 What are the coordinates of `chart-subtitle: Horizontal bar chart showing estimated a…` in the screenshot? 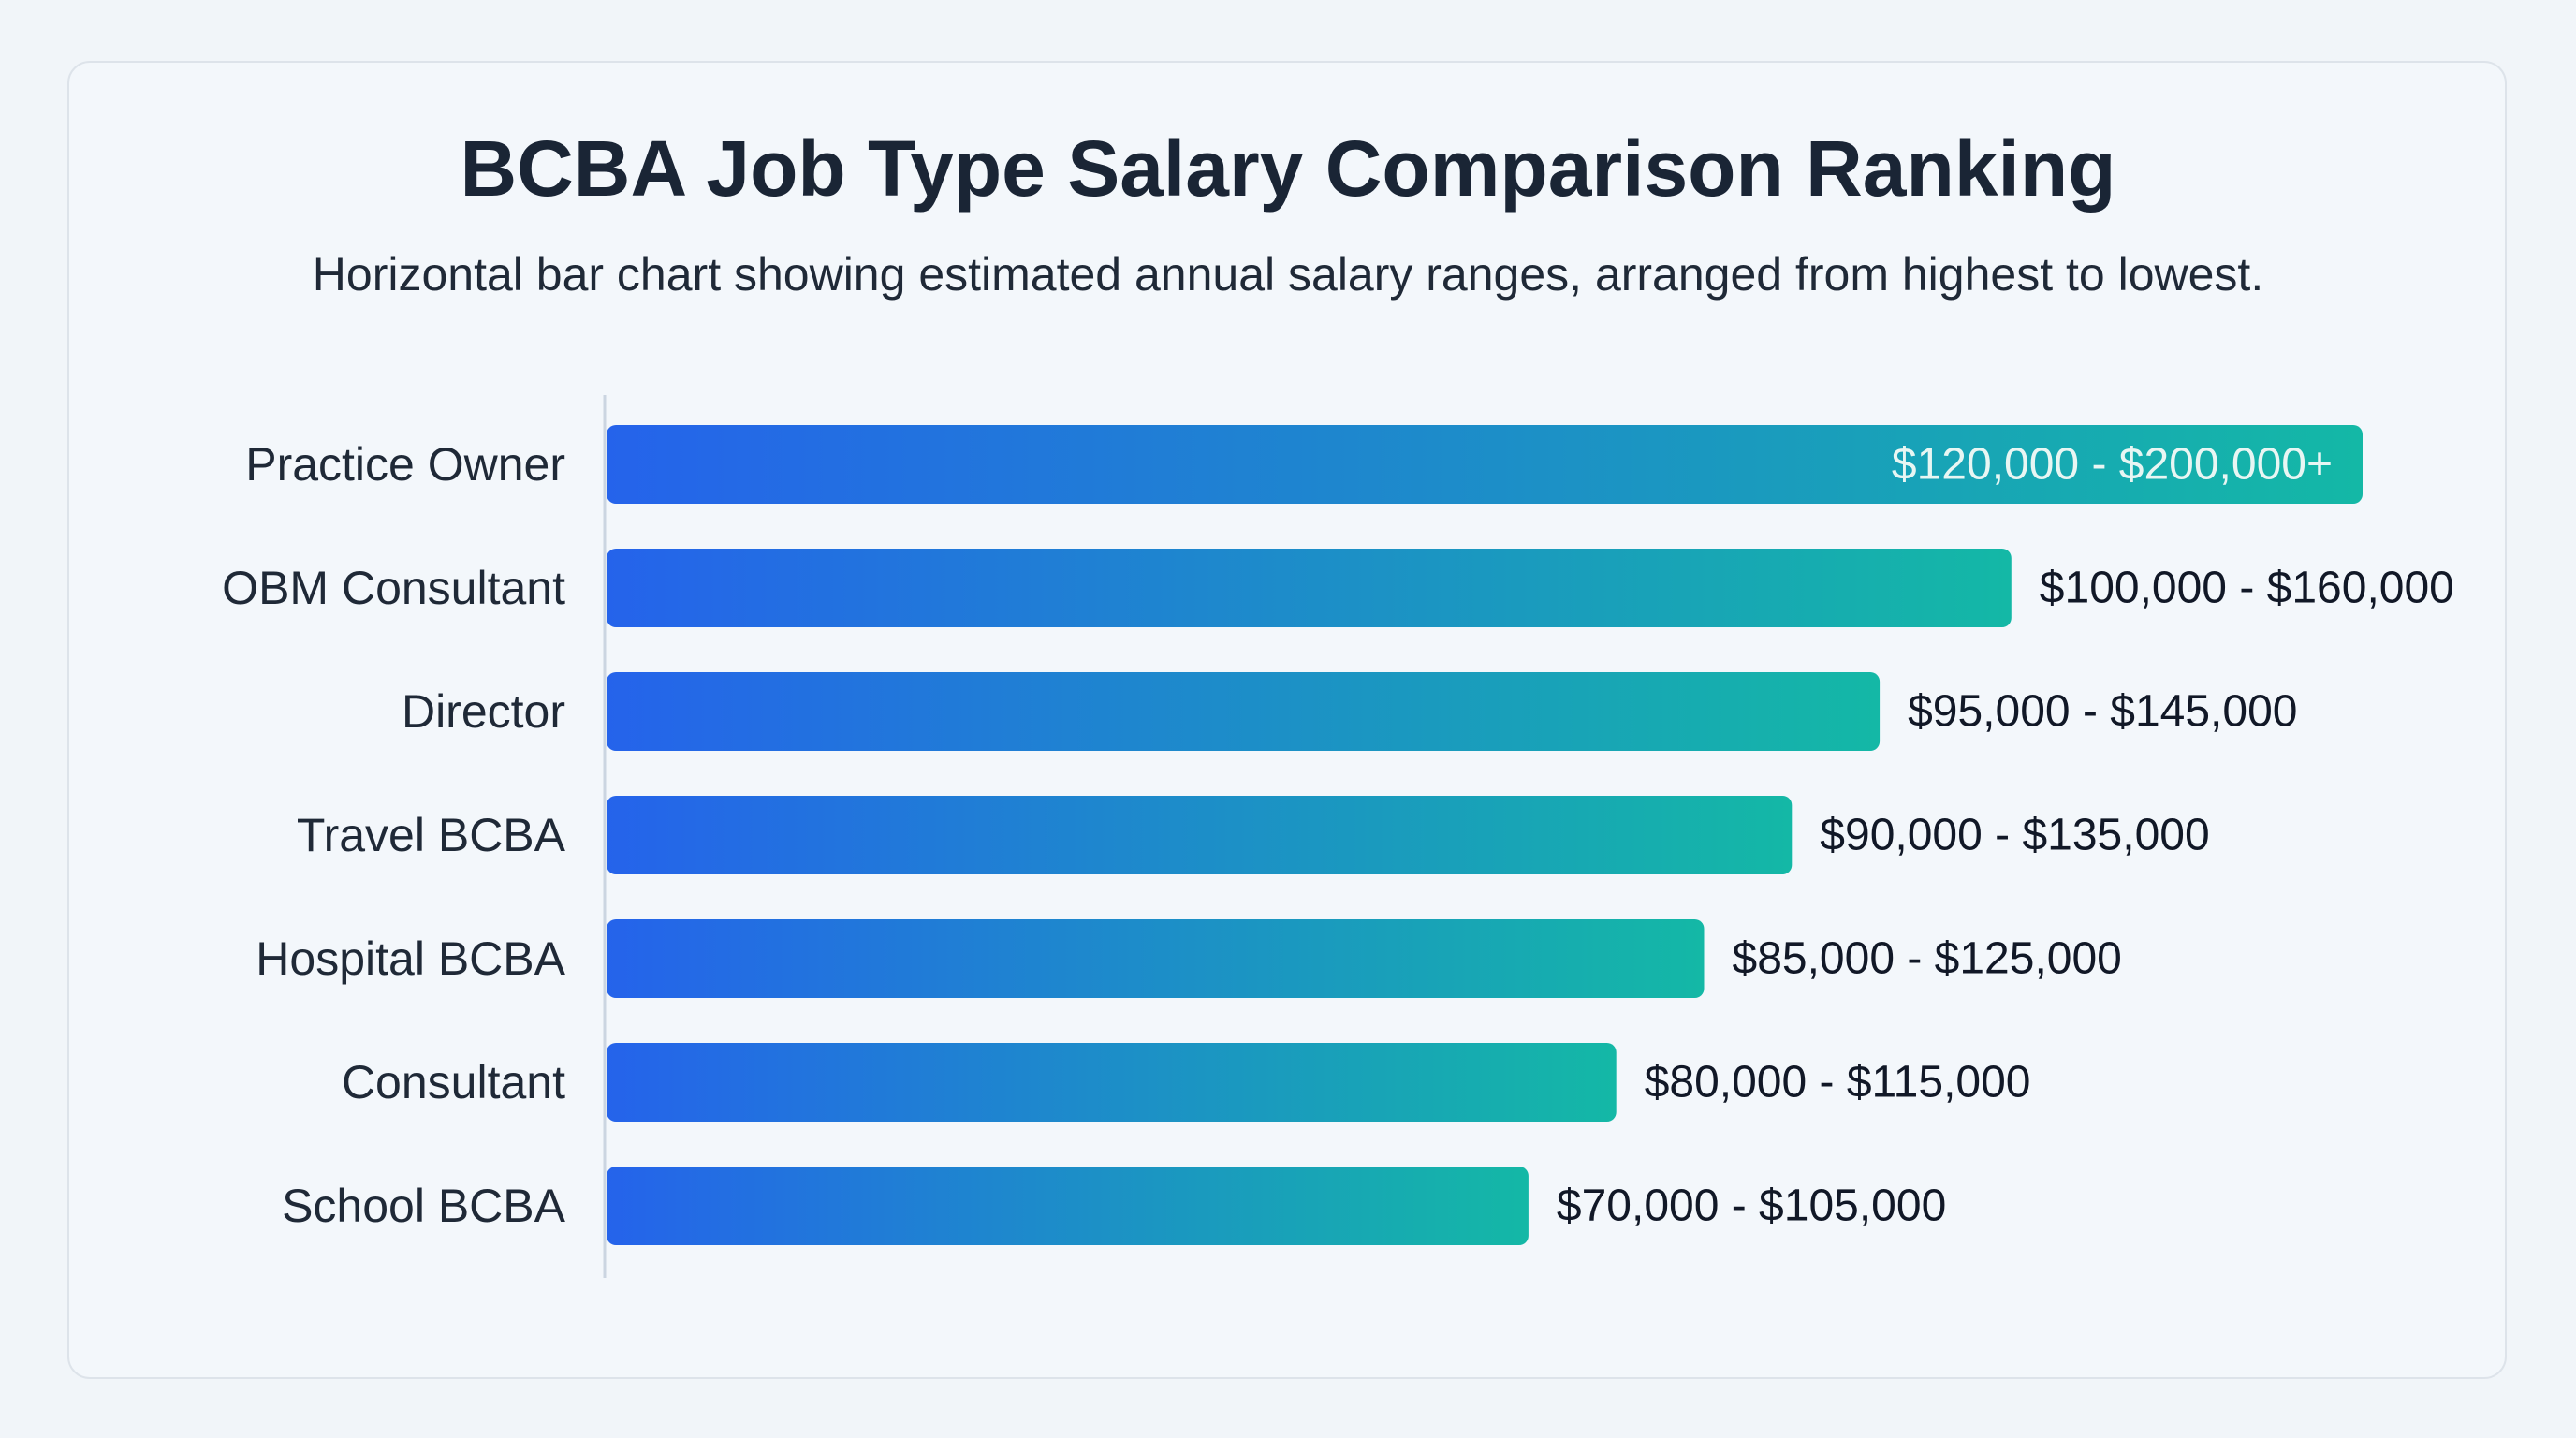 It's located at (1288, 274).